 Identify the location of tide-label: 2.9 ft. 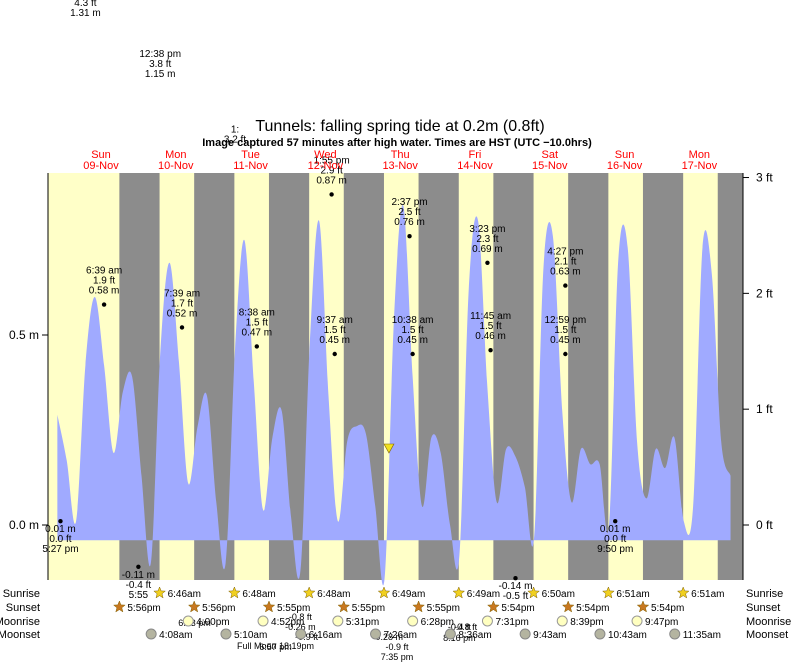
(331, 170).